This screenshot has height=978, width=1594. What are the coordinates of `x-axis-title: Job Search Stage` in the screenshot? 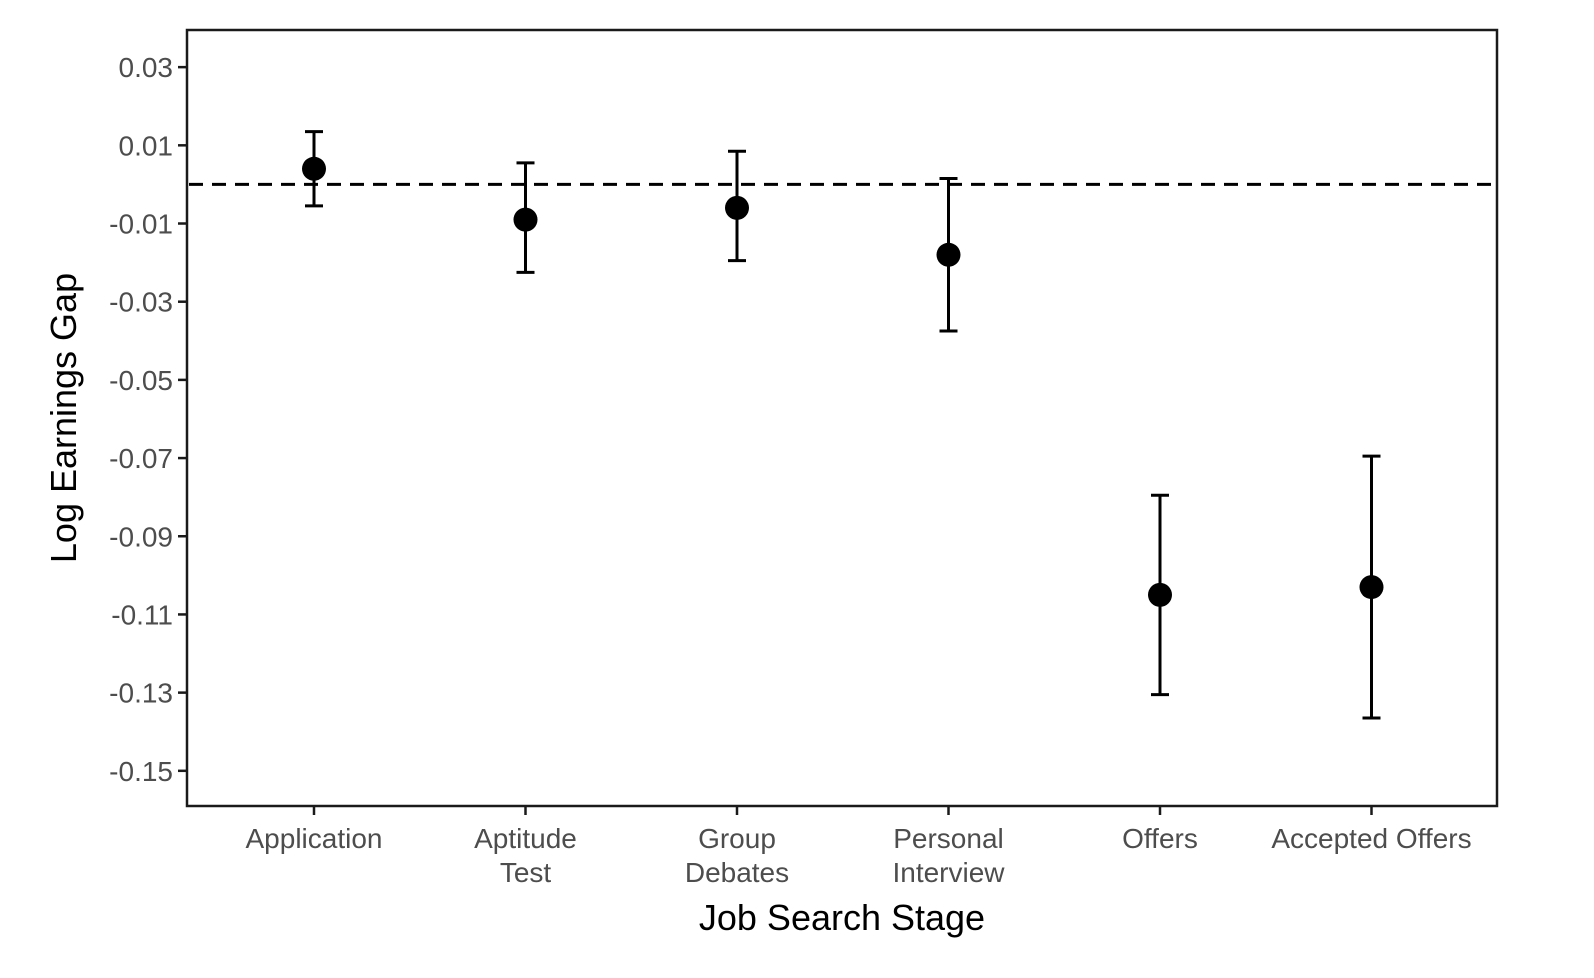 It's located at (842, 917).